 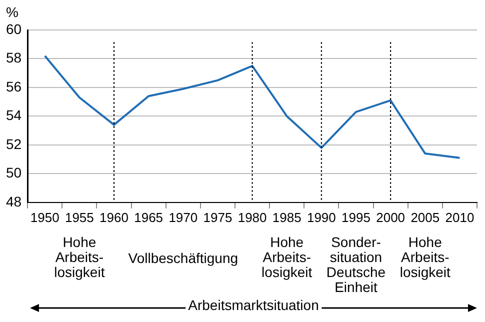 I want to click on x-tick-label: 1960, so click(x=114, y=217).